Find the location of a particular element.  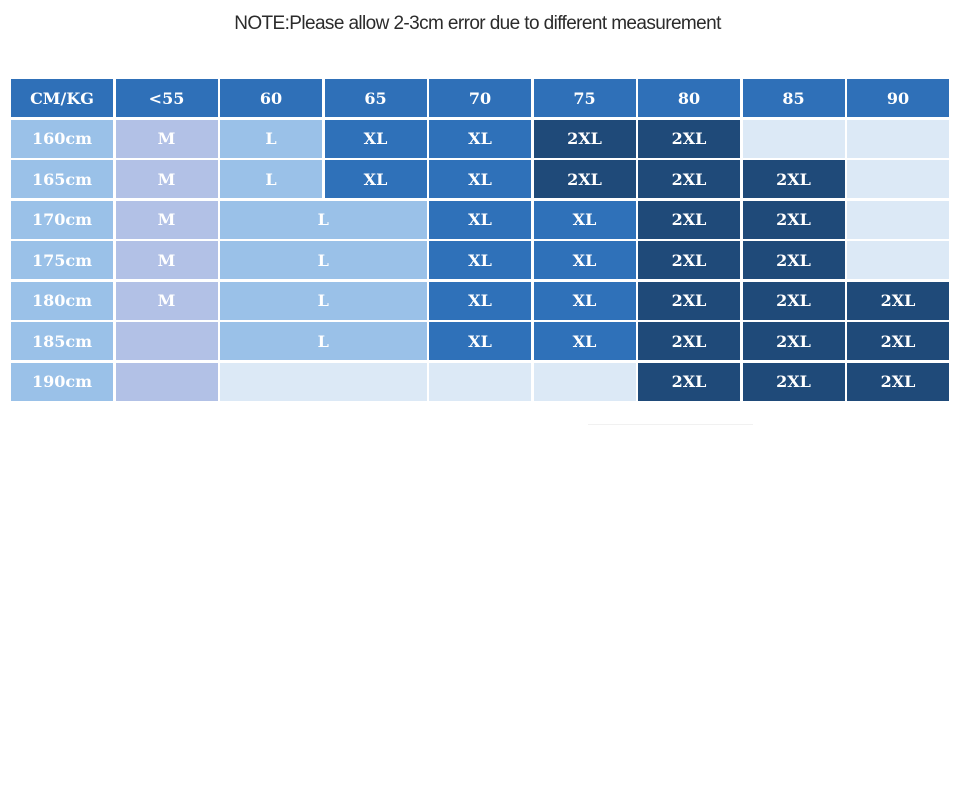

header-cell-70: 70 is located at coordinates (480, 98).